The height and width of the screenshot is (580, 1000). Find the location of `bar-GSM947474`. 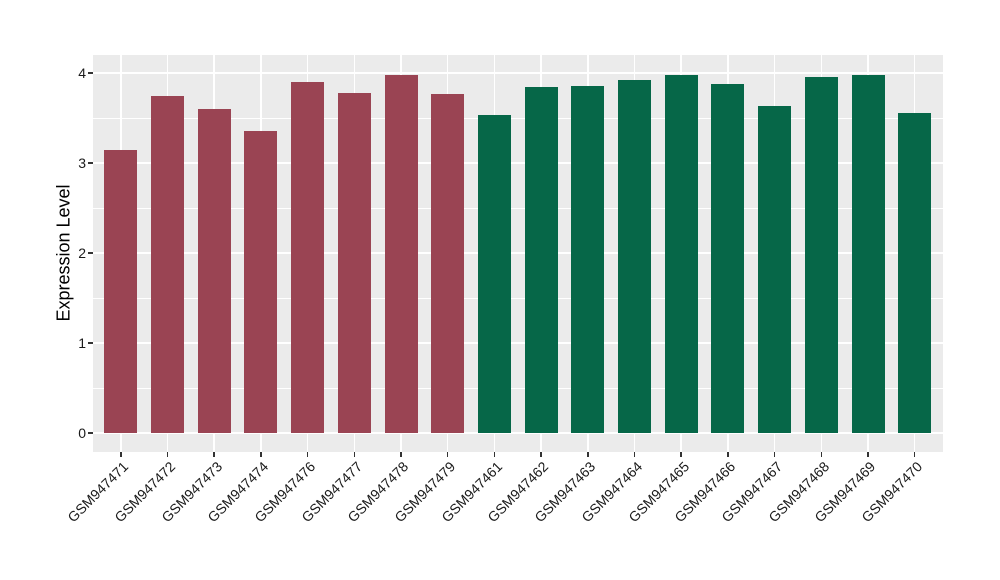

bar-GSM947474 is located at coordinates (261, 281).